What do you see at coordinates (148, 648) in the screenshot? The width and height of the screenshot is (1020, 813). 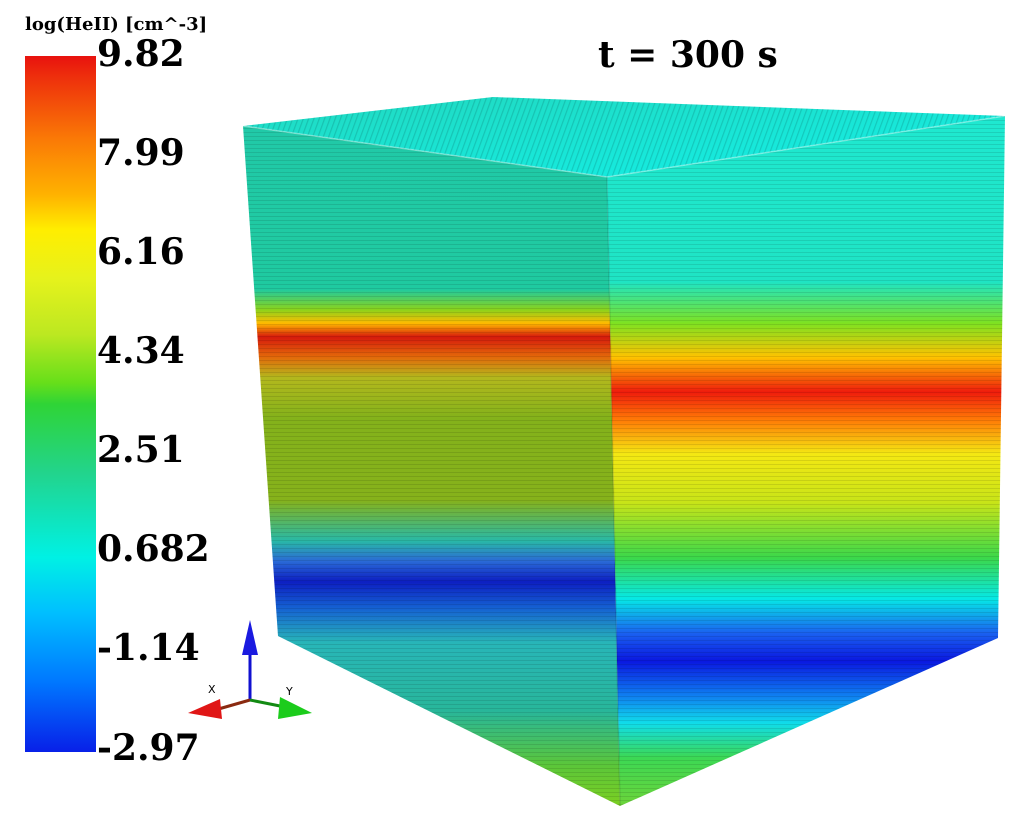 I see `colorbar-tick: -1.14` at bounding box center [148, 648].